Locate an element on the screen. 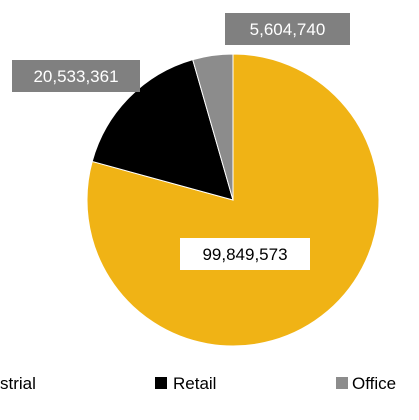 The height and width of the screenshot is (420, 419). legend-label-industrial: strial is located at coordinates (18, 383).